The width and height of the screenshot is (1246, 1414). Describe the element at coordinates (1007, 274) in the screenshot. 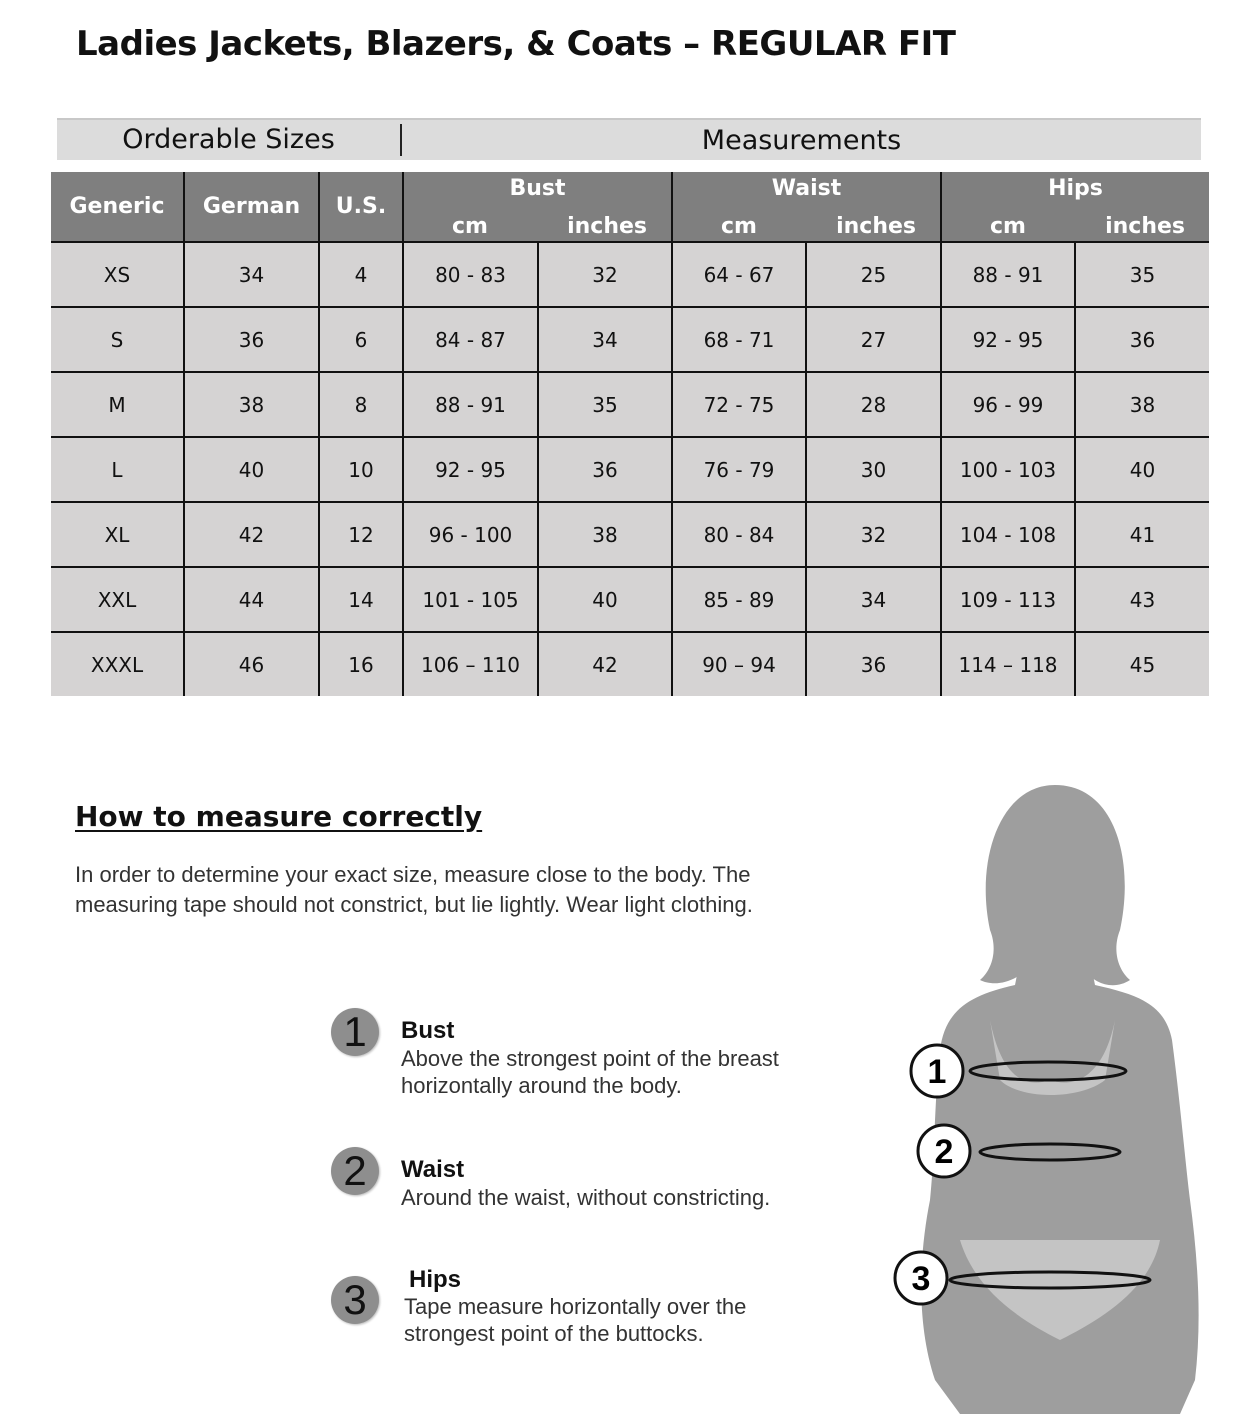

I see `cell-hips-cm: 88 - 91` at that location.